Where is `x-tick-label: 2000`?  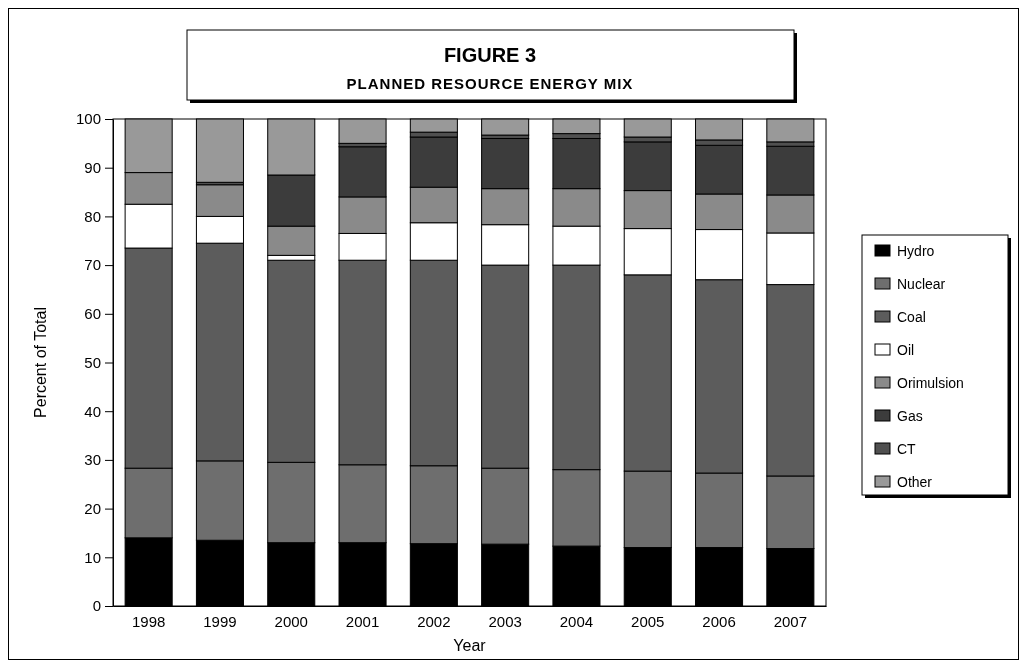 x-tick-label: 2000 is located at coordinates (291, 621).